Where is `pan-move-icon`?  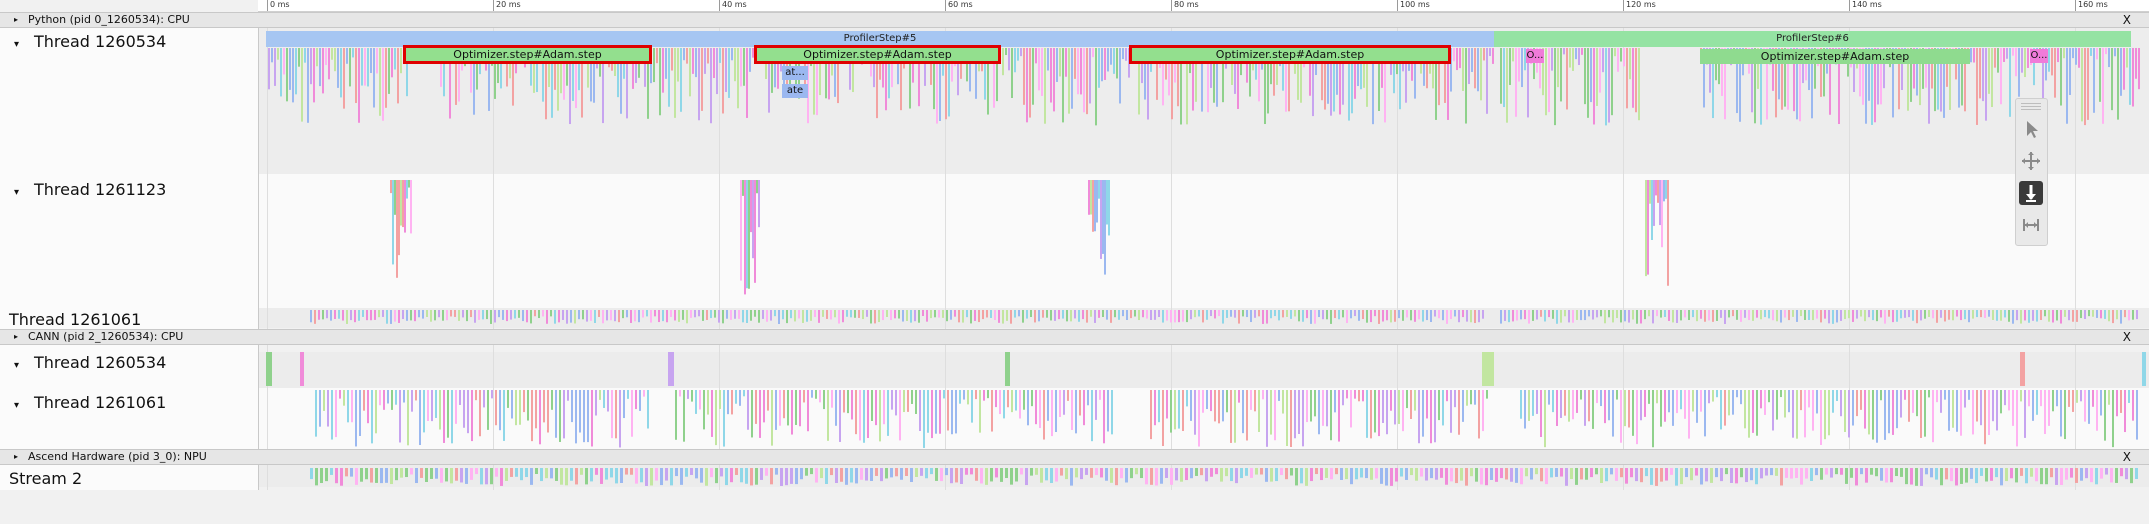
pan-move-icon is located at coordinates (2031, 161).